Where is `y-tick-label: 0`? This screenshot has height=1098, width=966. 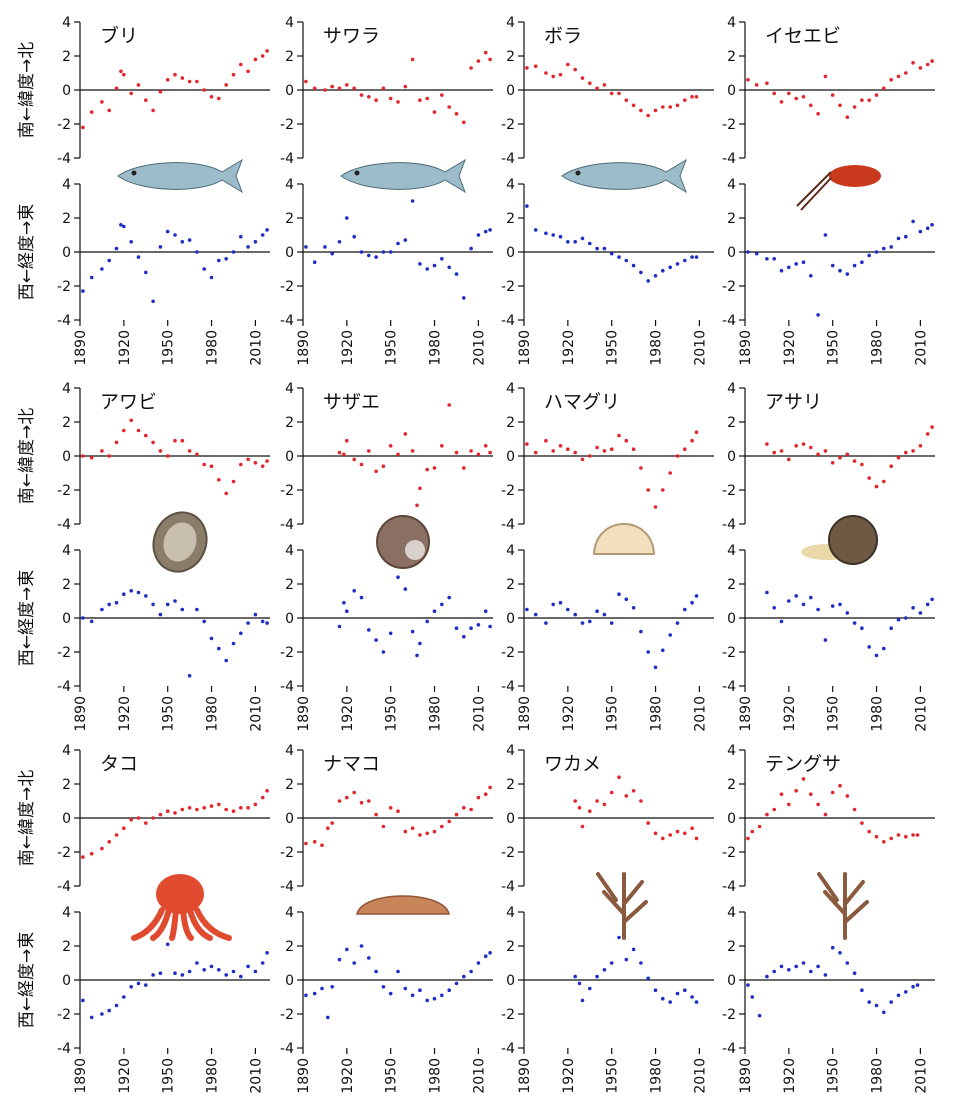
y-tick-label: 0 is located at coordinates (731, 457).